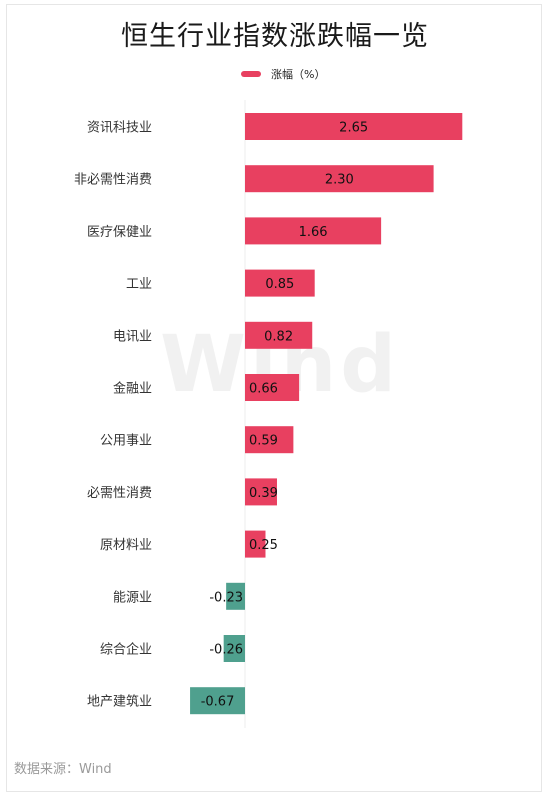 This screenshot has width=550, height=798. What do you see at coordinates (275, 36) in the screenshot?
I see `chart-title: 恒生行业指数涨跌幅一览` at bounding box center [275, 36].